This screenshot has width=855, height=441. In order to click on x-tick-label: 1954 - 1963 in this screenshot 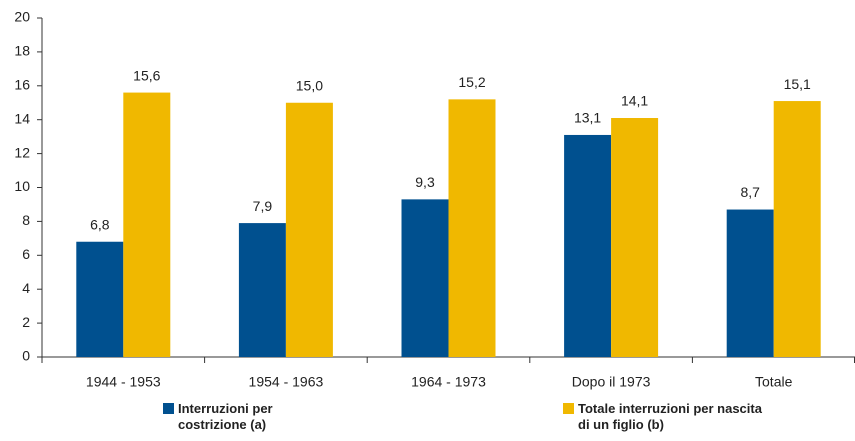, I will do `click(286, 382)`.